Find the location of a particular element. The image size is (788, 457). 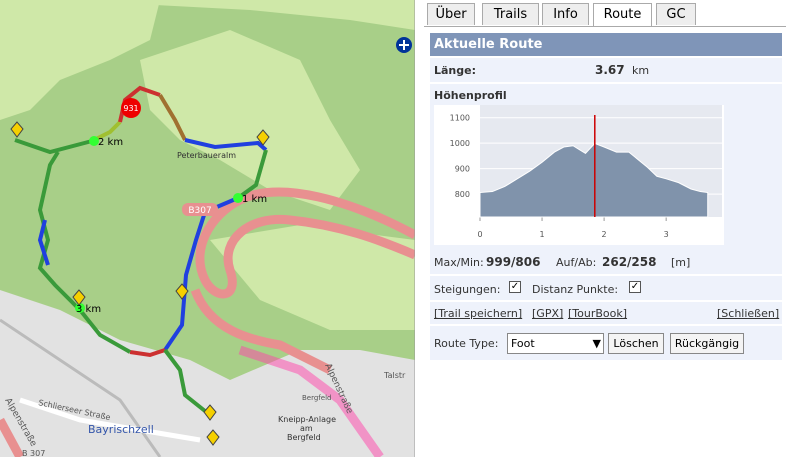

map-label: 3 km is located at coordinates (88, 309).